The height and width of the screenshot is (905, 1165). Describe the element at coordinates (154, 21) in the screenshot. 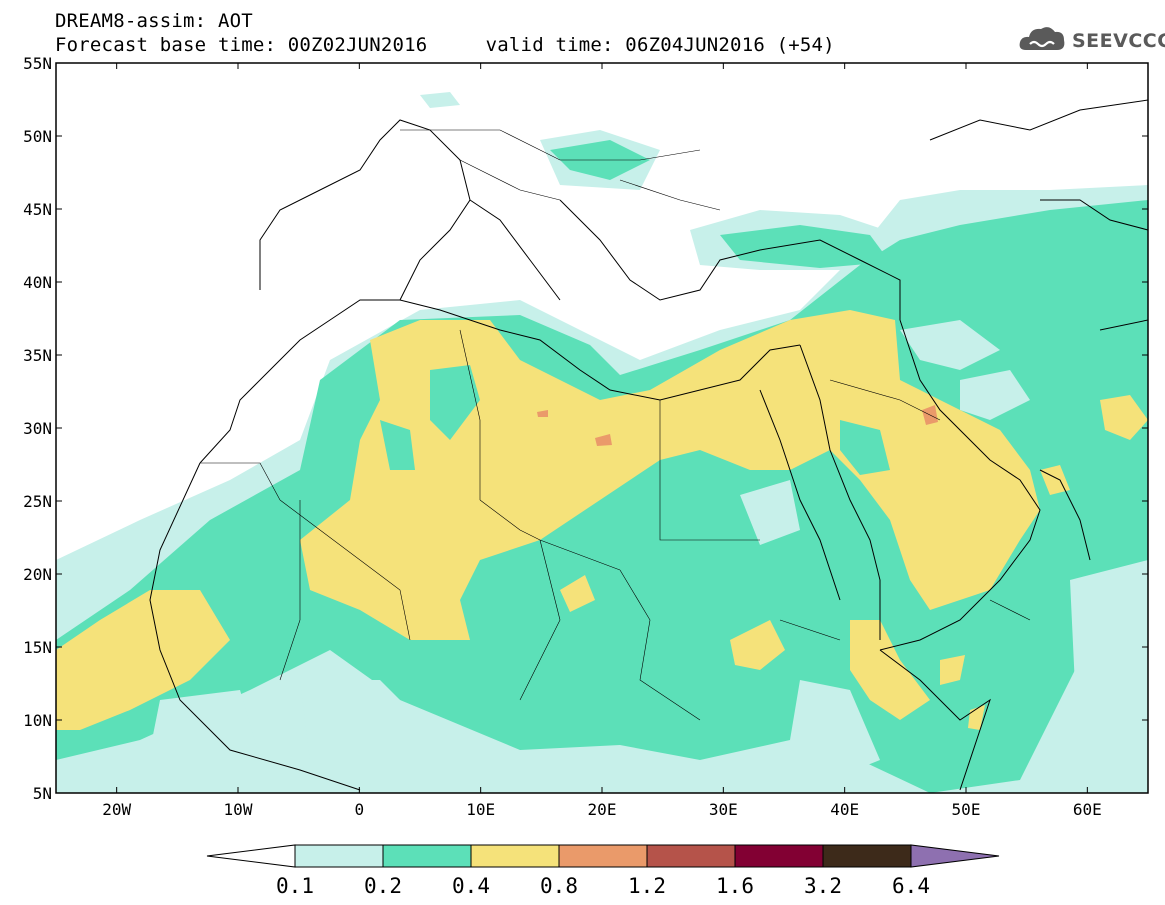

I see `map-title: DREAM8-assim: AOT` at that location.